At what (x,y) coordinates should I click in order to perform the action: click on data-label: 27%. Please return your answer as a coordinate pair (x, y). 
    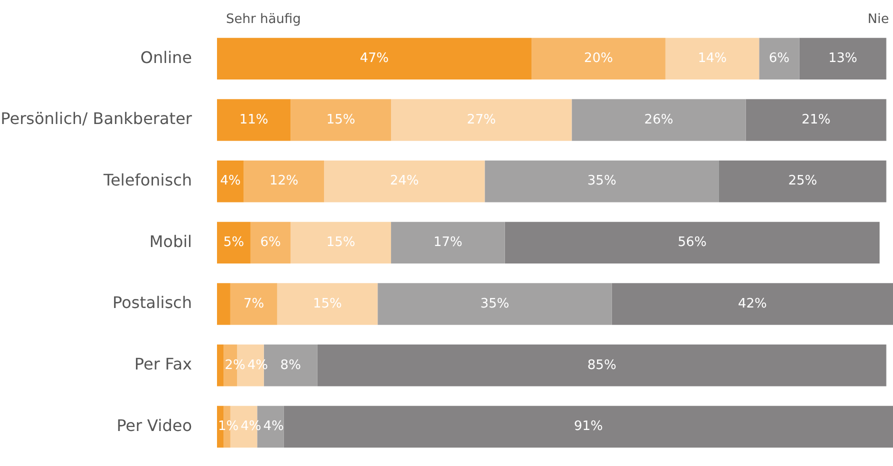
    Looking at the image, I should click on (481, 120).